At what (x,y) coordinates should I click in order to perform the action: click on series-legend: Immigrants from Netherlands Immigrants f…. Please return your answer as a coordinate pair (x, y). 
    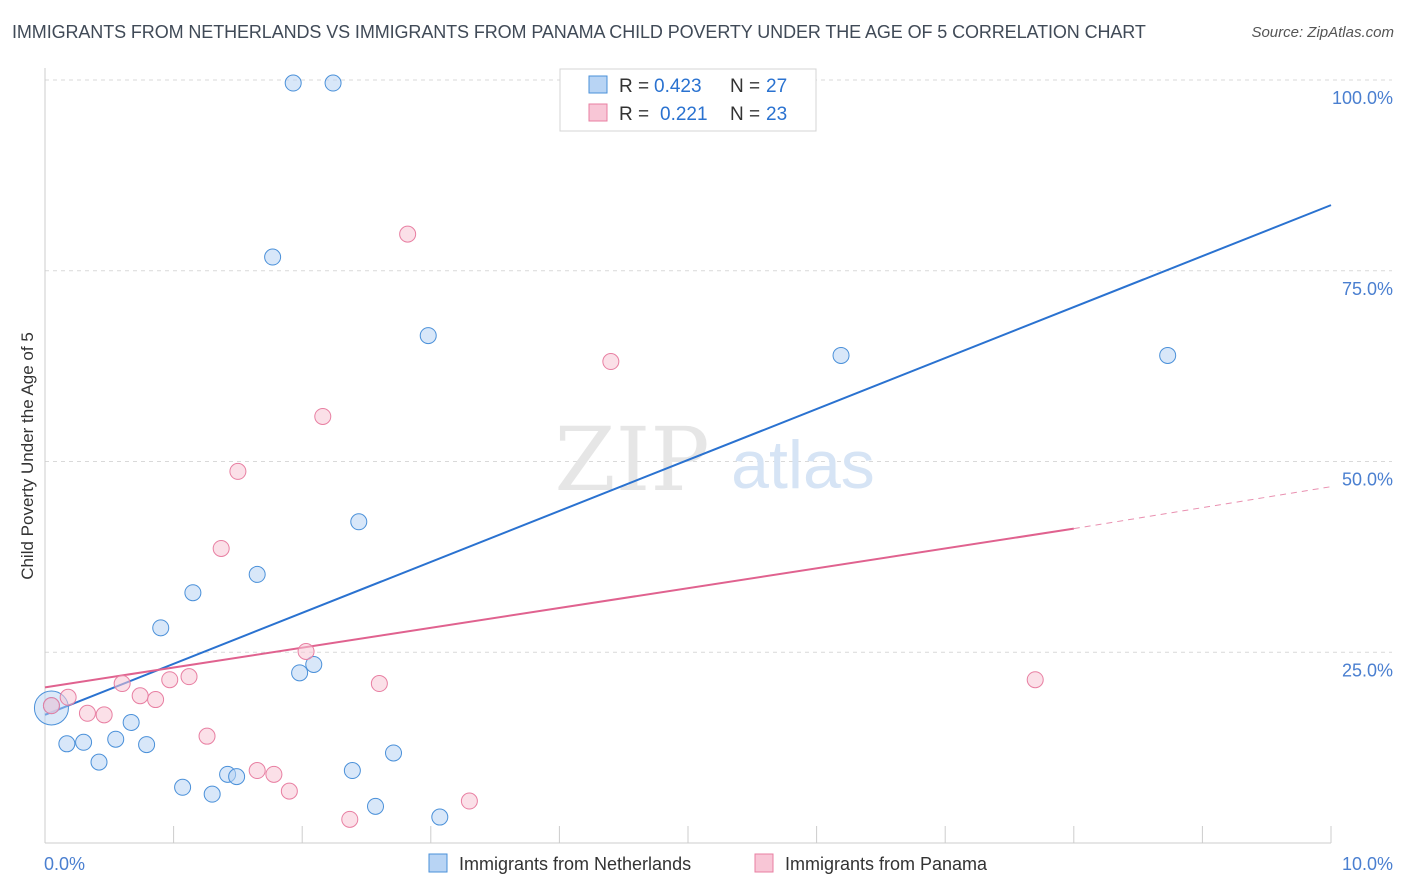
    Looking at the image, I should click on (708, 863).